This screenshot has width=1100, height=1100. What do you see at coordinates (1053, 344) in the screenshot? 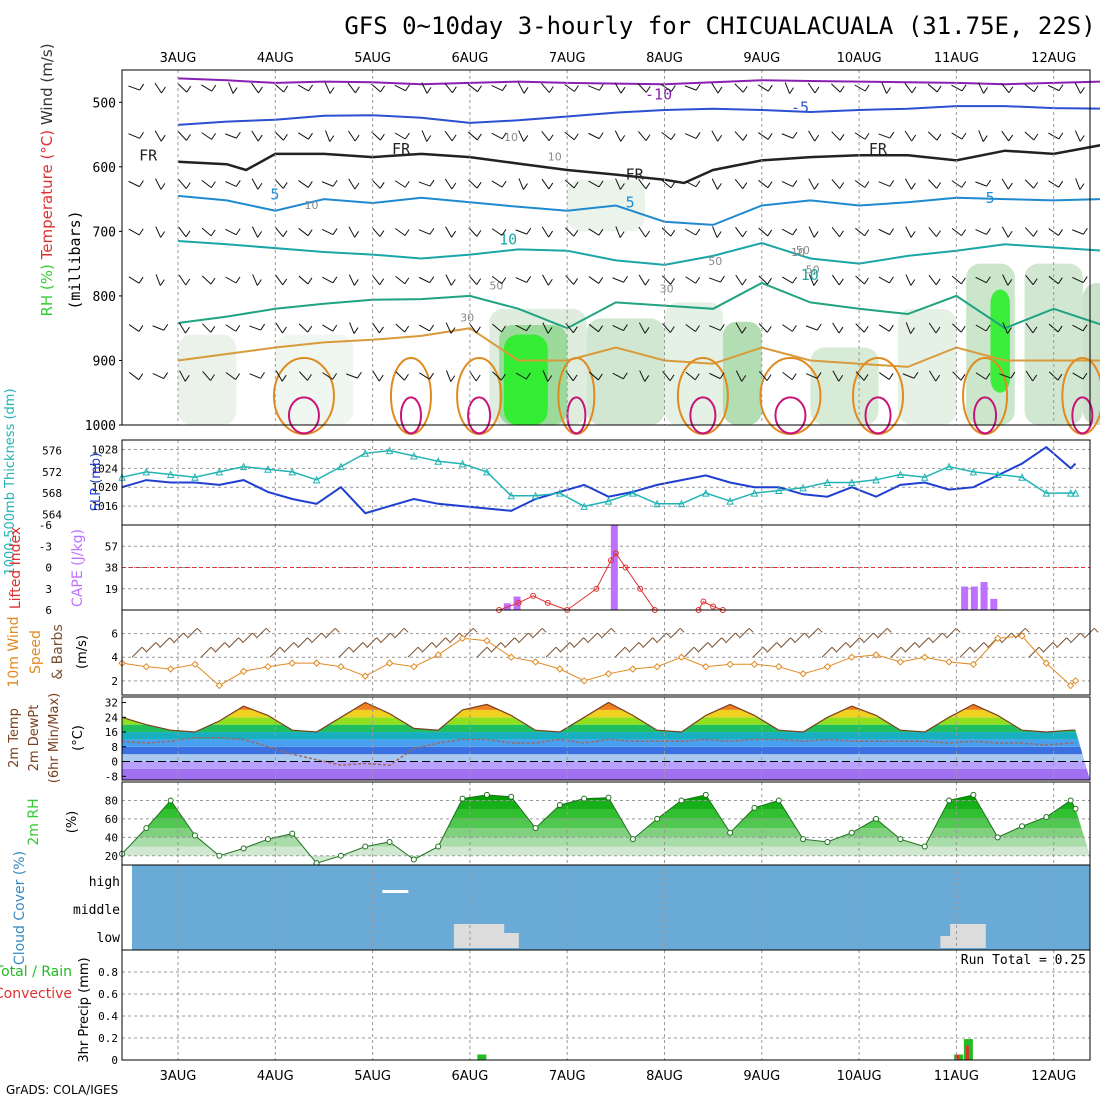
I see `rh-shading` at bounding box center [1053, 344].